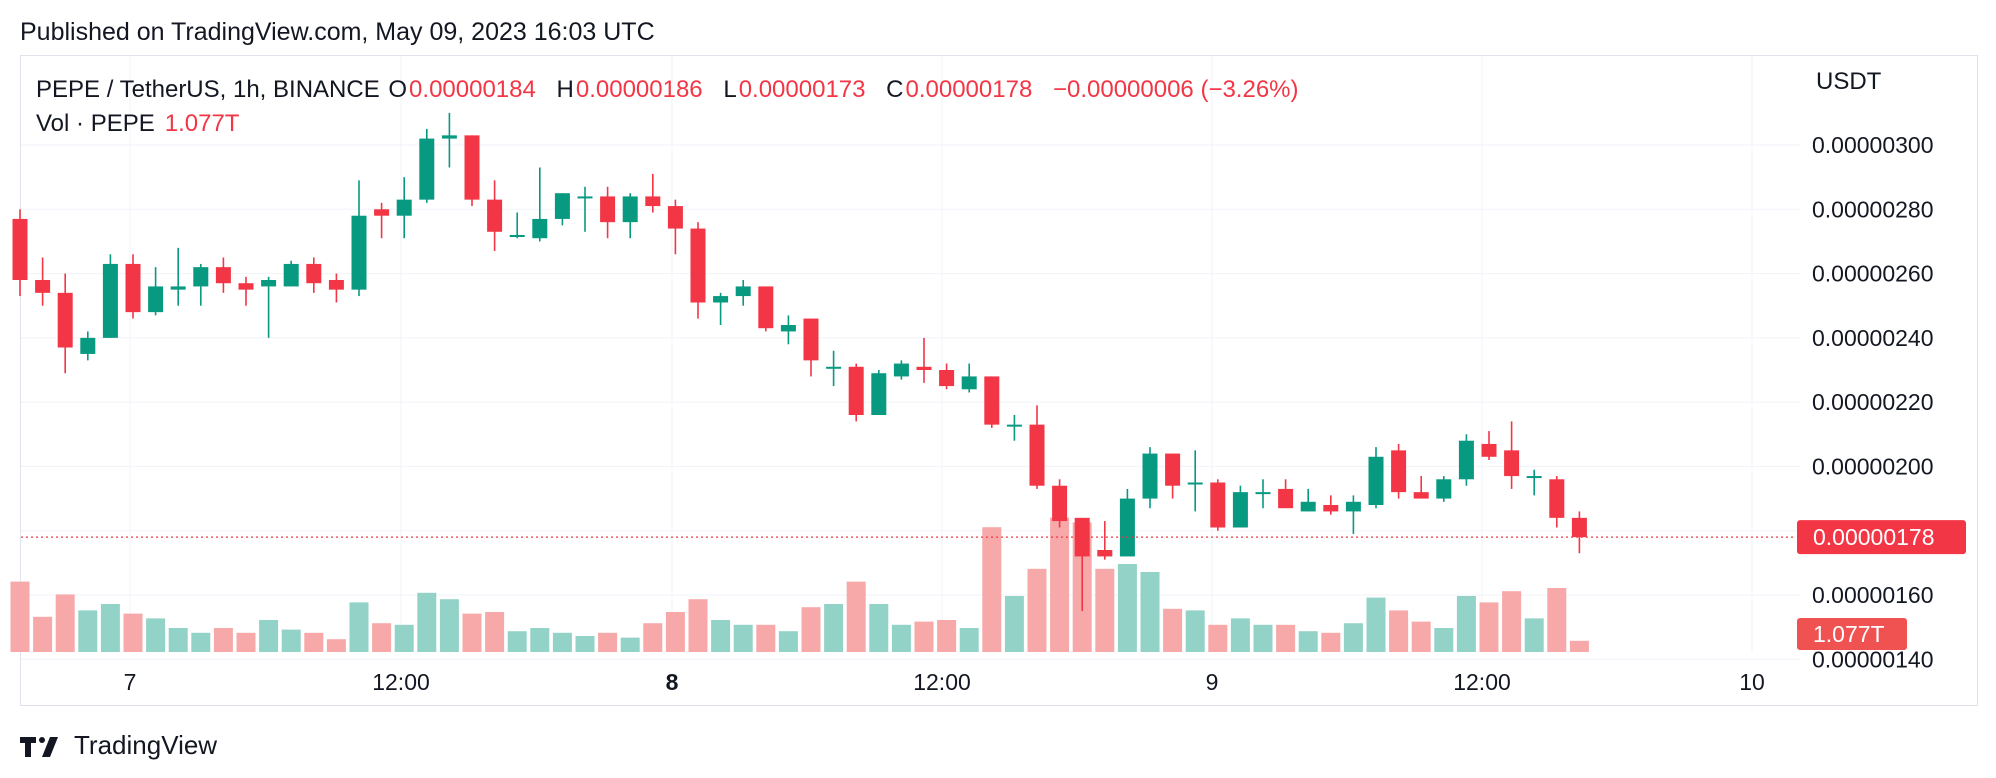 The height and width of the screenshot is (778, 1996). Describe the element at coordinates (95, 123) in the screenshot. I see `volume-label: Vol · PEPE` at that location.